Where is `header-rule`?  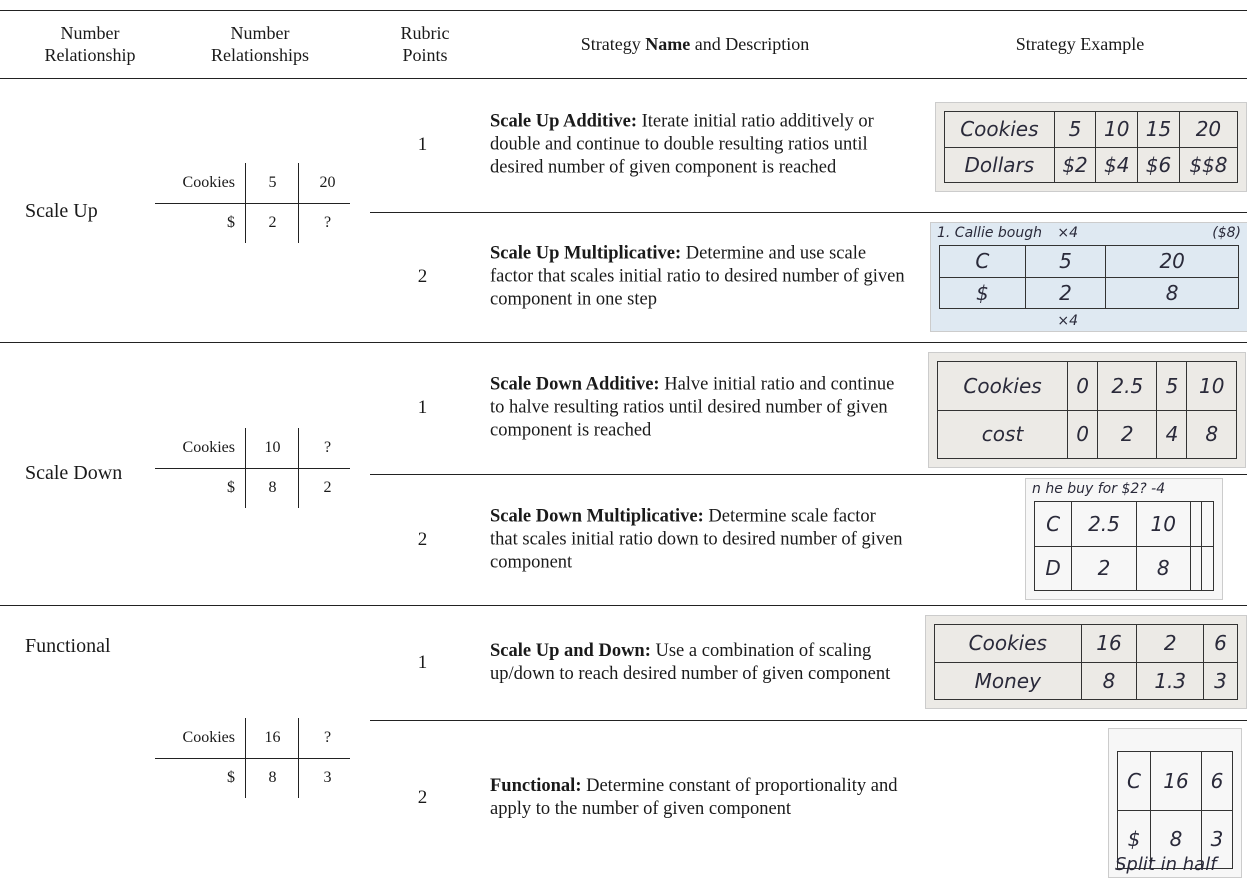 header-rule is located at coordinates (623, 78).